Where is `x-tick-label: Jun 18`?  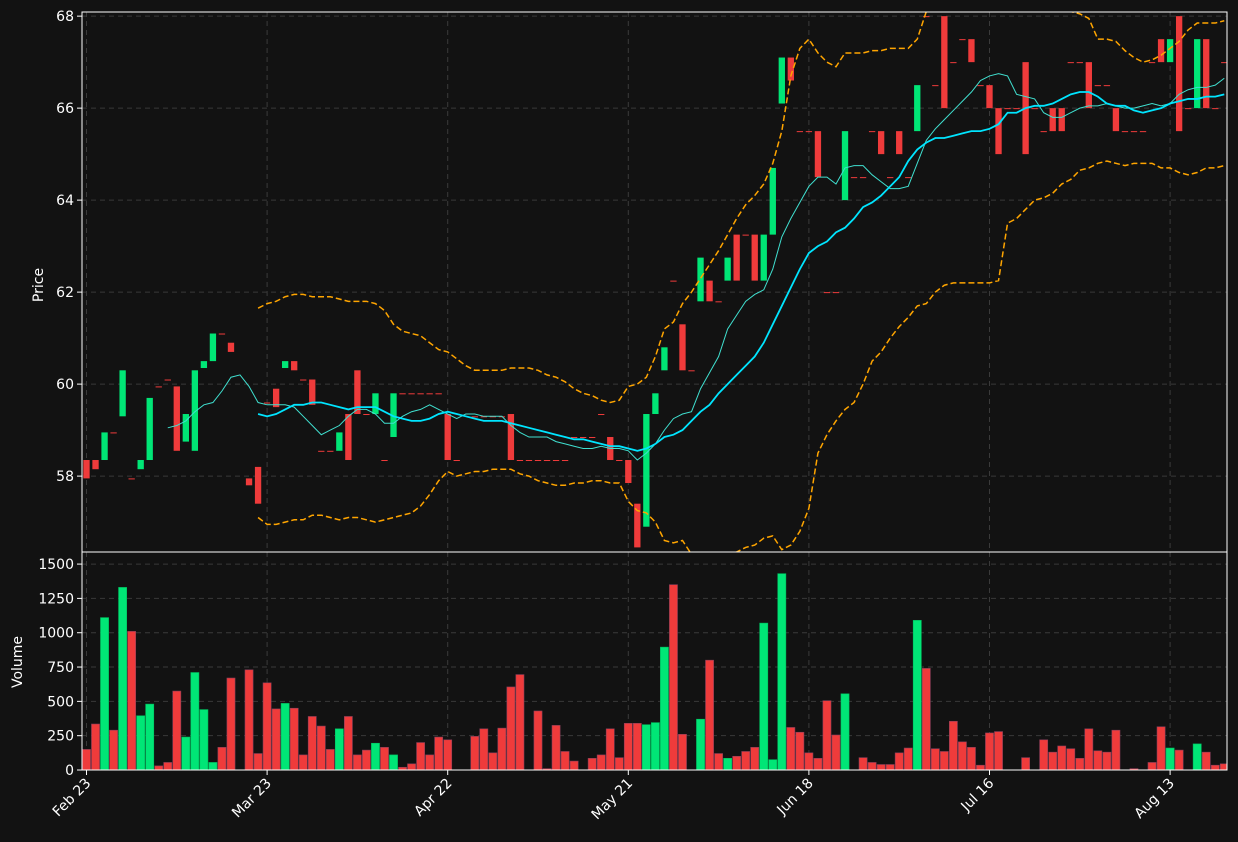
x-tick-label: Jun 18 is located at coordinates (794, 797).